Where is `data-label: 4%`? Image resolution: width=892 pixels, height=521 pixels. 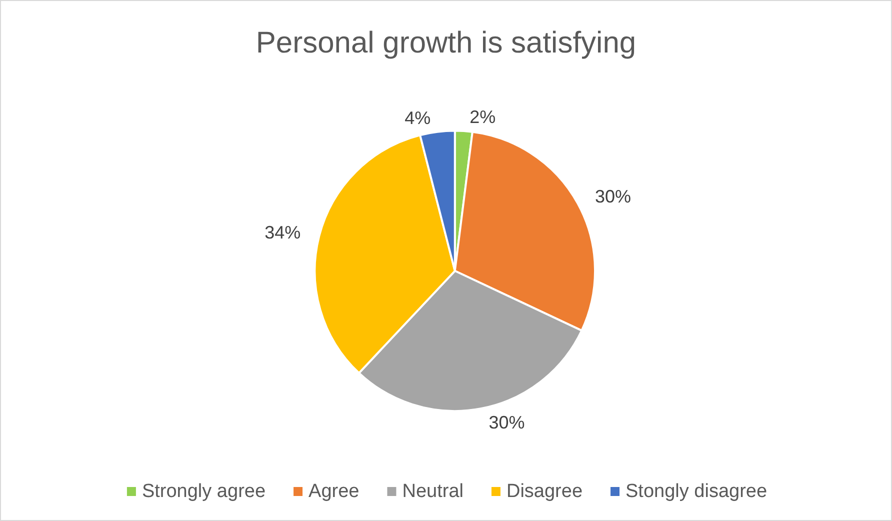 data-label: 4% is located at coordinates (417, 118).